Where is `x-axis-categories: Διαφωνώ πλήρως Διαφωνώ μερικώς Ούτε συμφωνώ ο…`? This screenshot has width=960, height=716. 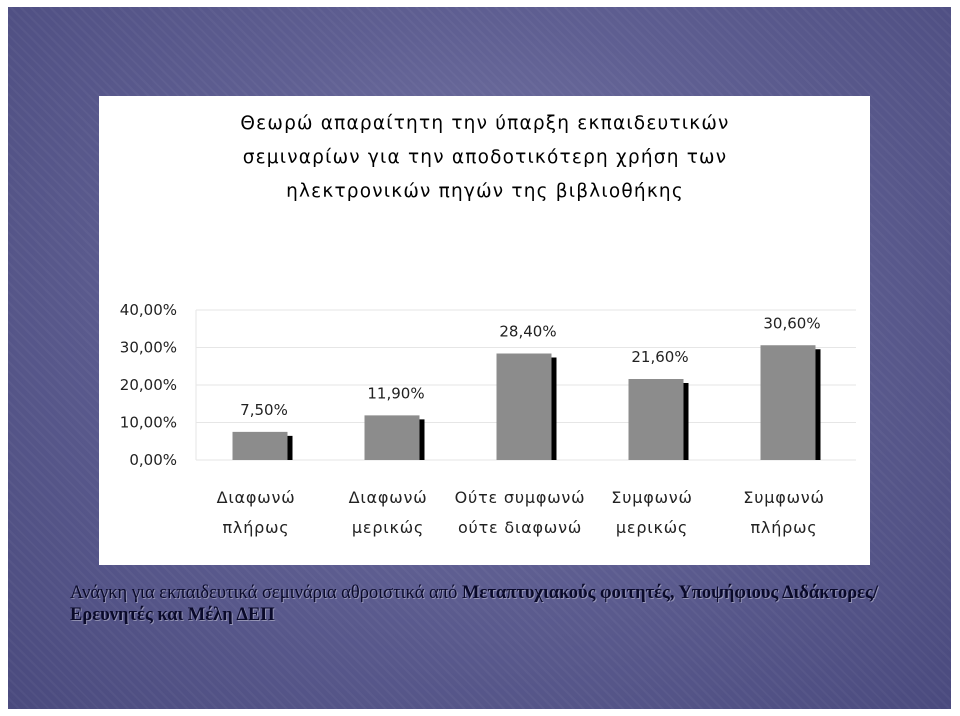
x-axis-categories: Διαφωνώ πλήρως Διαφωνώ μερικώς Ούτε συμφωνώ ο… is located at coordinates (520, 512).